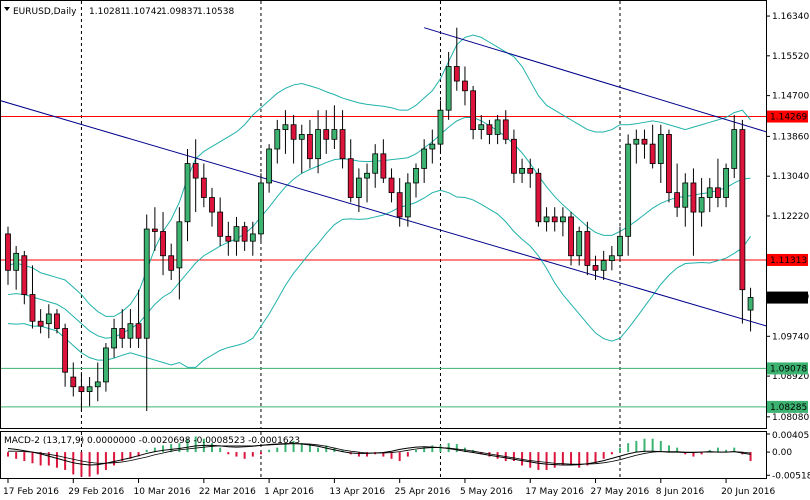 This screenshot has width=810, height=500. I want to click on macd-panel-frame, so click(383, 455).